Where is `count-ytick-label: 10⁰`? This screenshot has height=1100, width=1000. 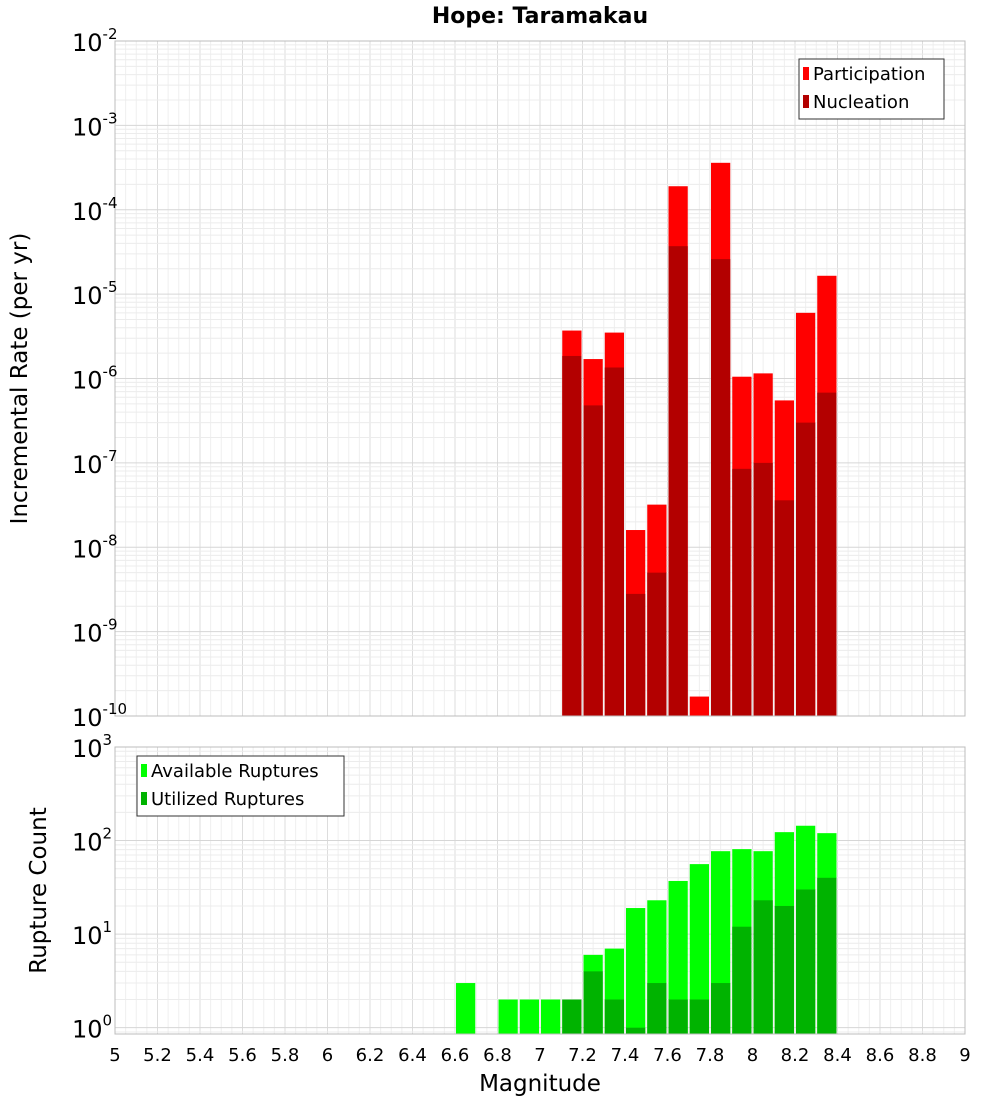
count-ytick-label: 10⁰ is located at coordinates (92, 1028).